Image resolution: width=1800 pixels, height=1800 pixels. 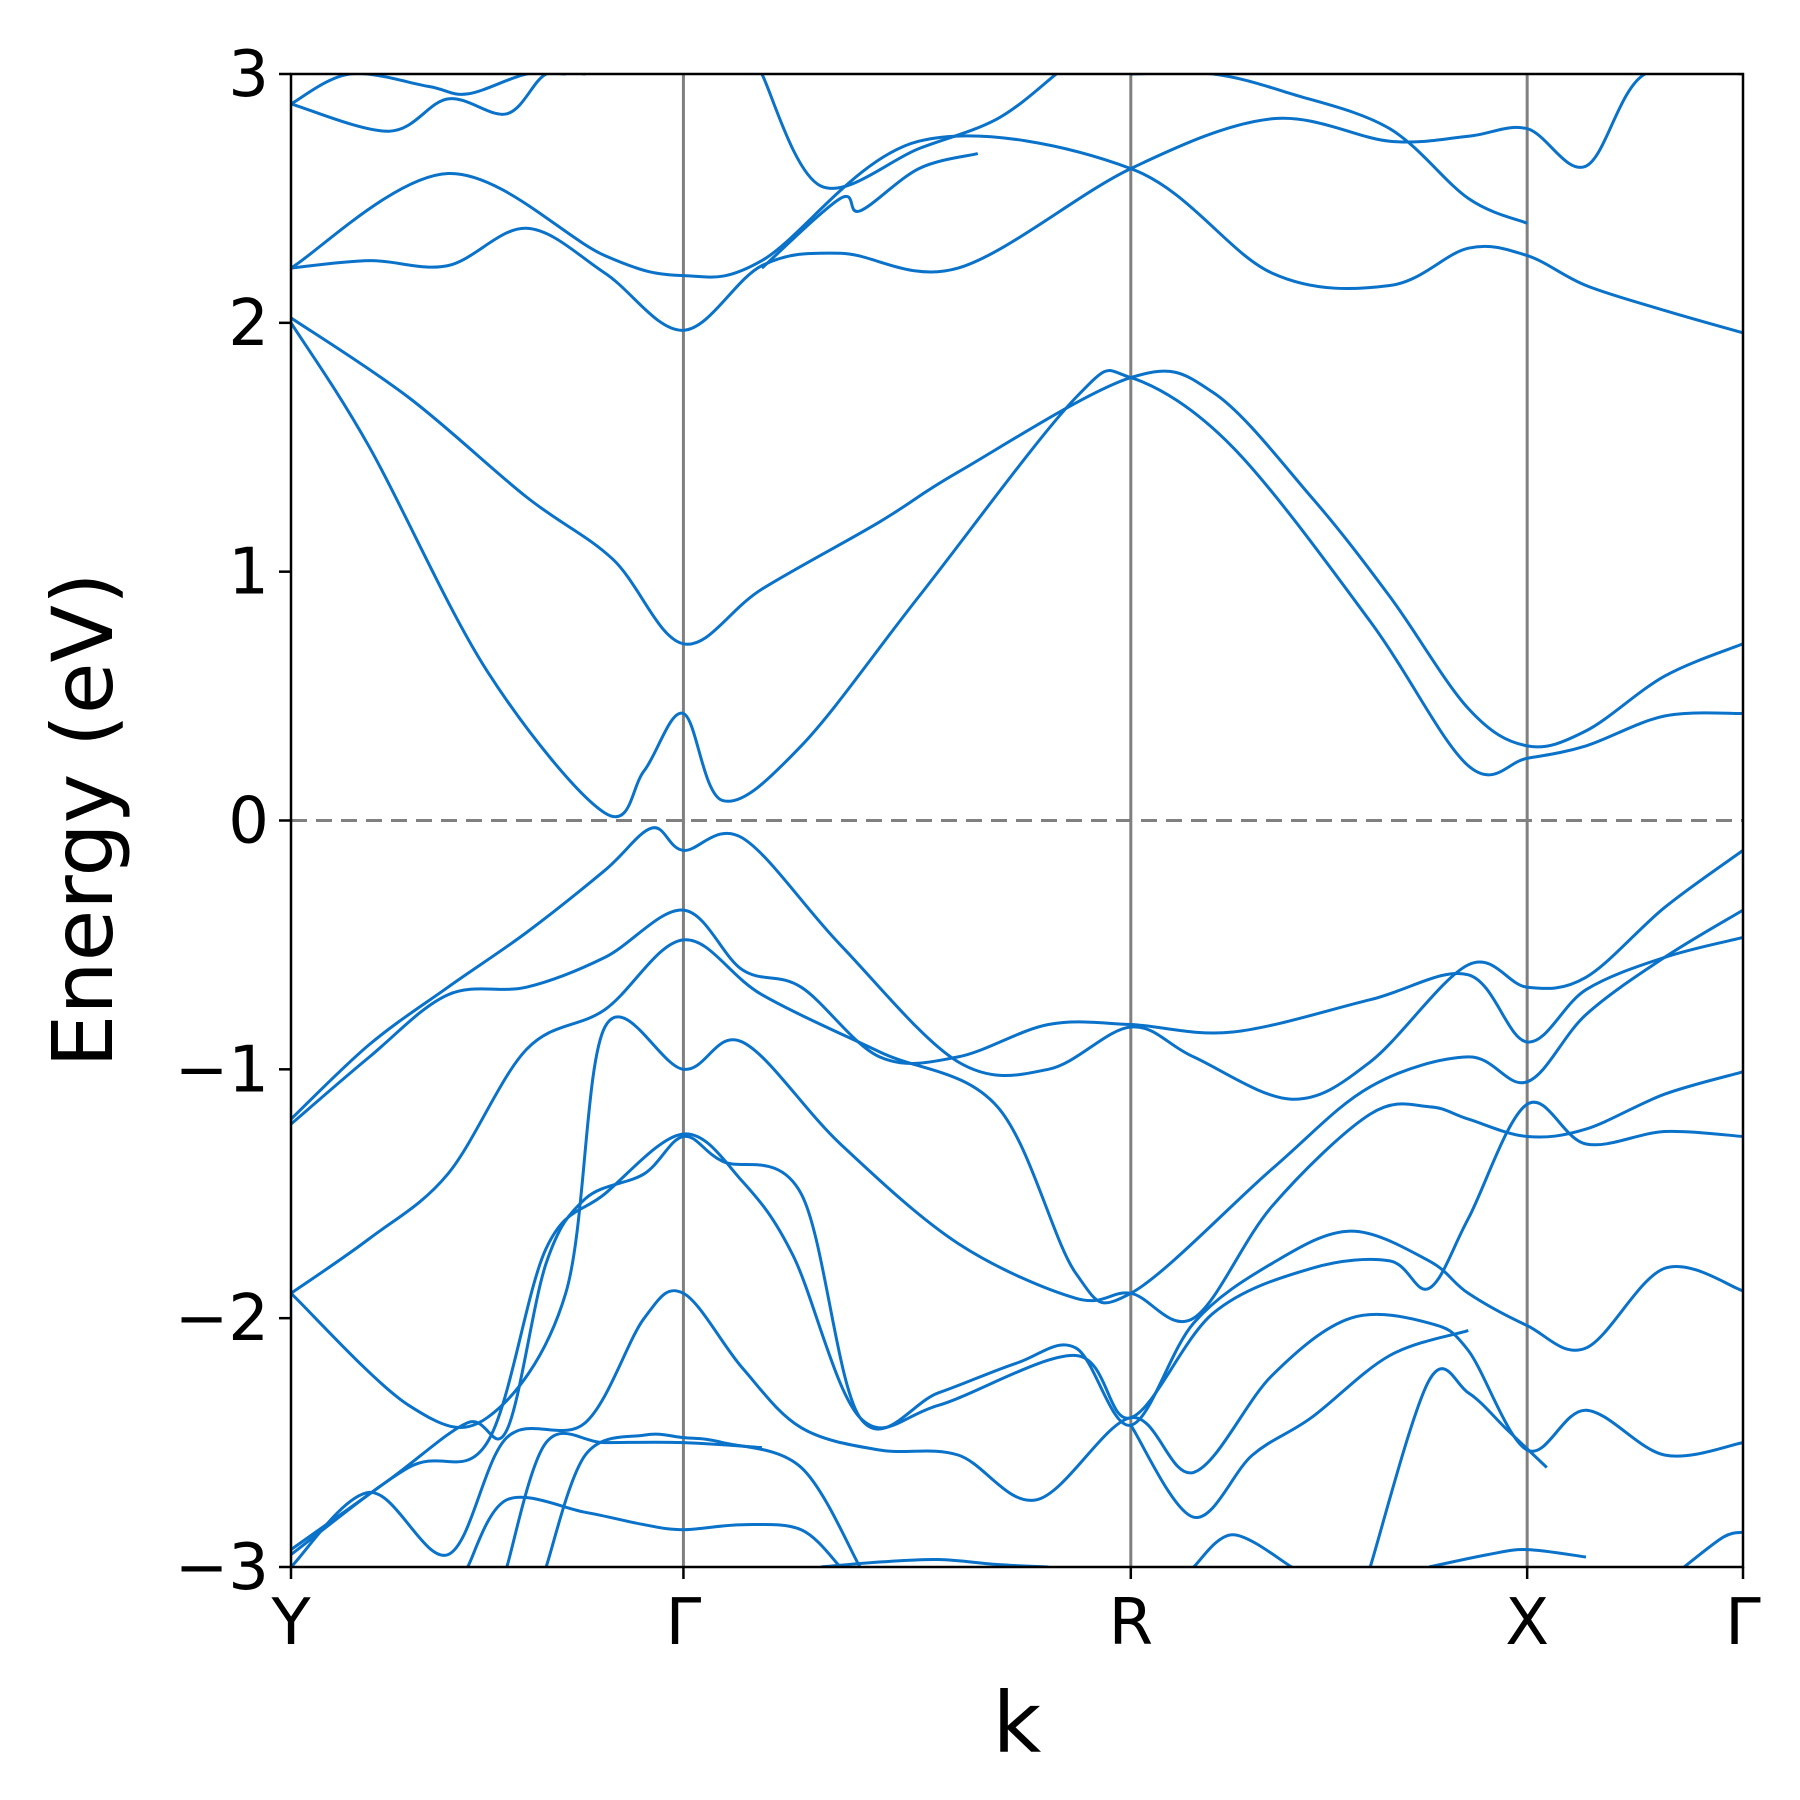 I want to click on x-axis-title: k, so click(x=1017, y=1723).